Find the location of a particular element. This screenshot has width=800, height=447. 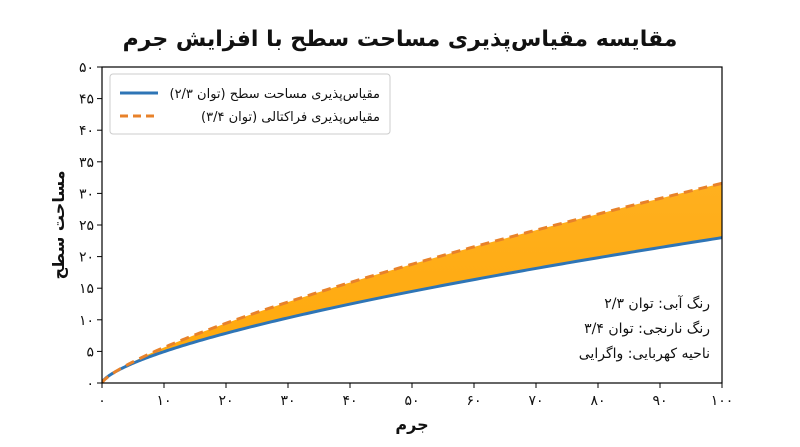

x-tick-label: ۶۰ is located at coordinates (473, 401).